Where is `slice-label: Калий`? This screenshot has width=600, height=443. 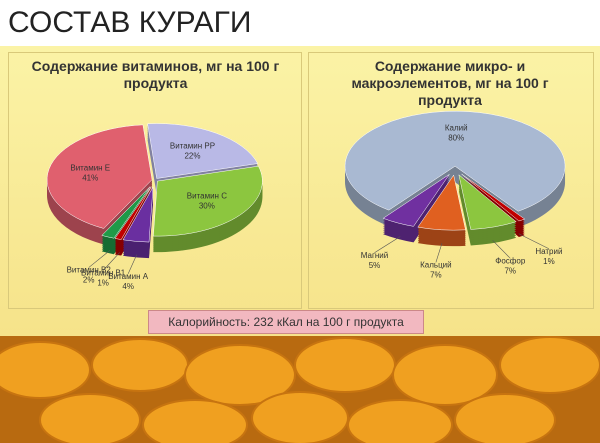 slice-label: Калий is located at coordinates (456, 127).